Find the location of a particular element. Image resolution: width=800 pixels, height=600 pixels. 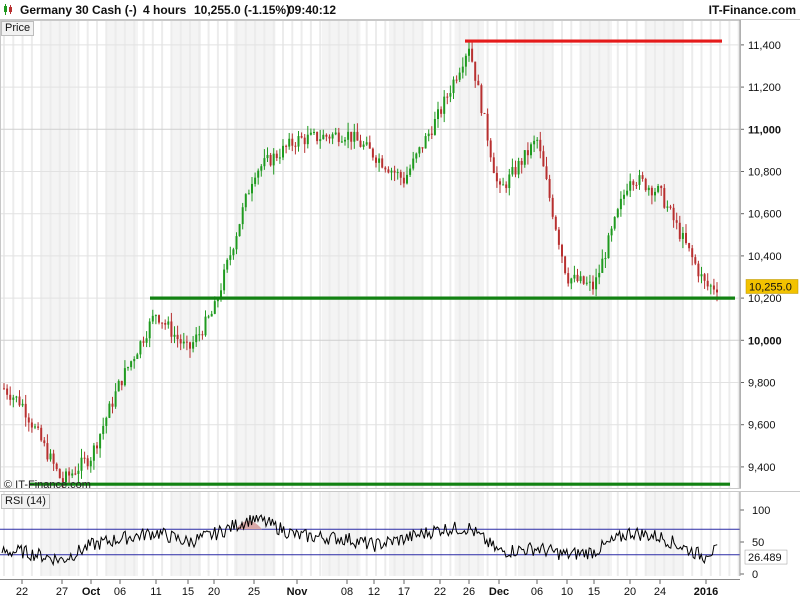

price-tick-label: 9,400 is located at coordinates (762, 468).